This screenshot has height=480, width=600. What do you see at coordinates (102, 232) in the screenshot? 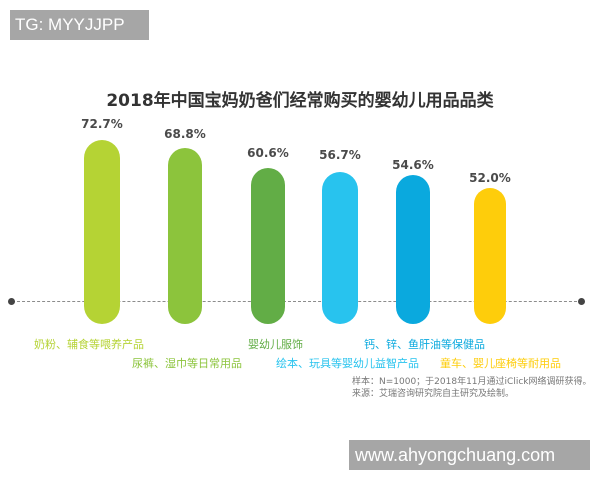
I see `bar-feeding-products` at bounding box center [102, 232].